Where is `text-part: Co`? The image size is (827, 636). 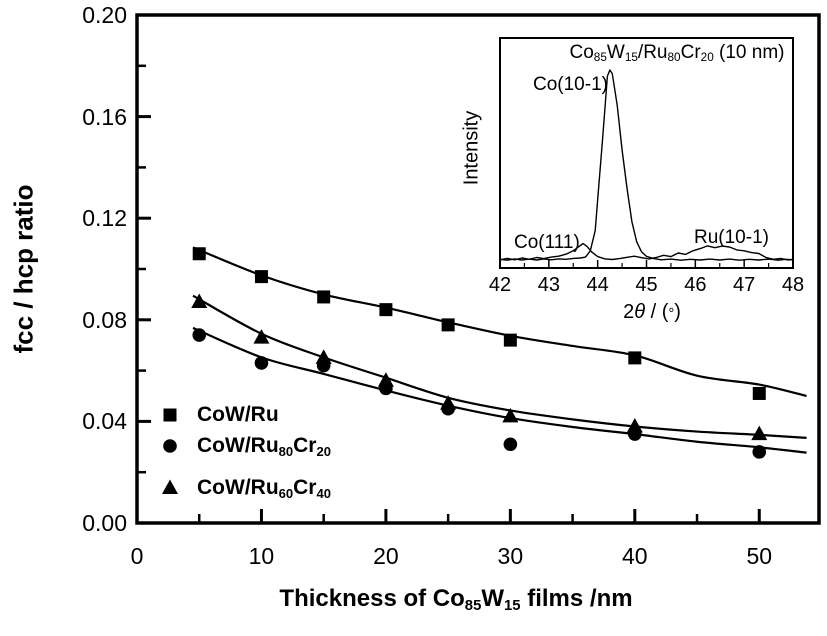 text-part: Co is located at coordinates (581, 52).